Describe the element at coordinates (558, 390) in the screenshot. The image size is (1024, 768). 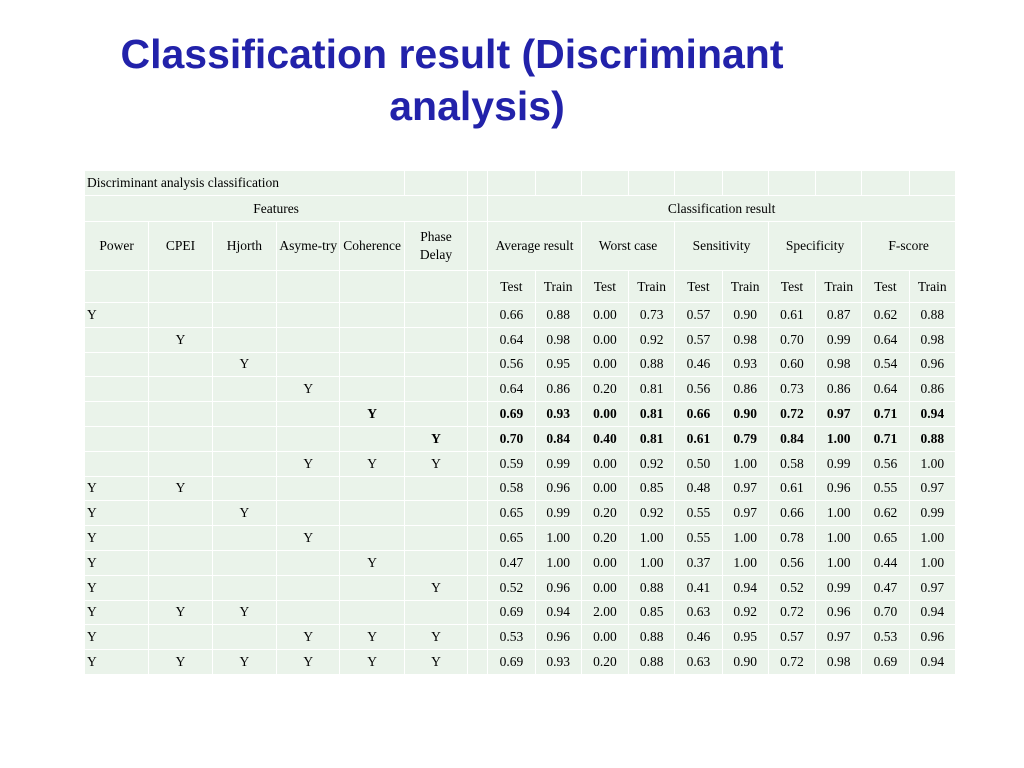
I see `metric-value-cell: 0.86` at that location.